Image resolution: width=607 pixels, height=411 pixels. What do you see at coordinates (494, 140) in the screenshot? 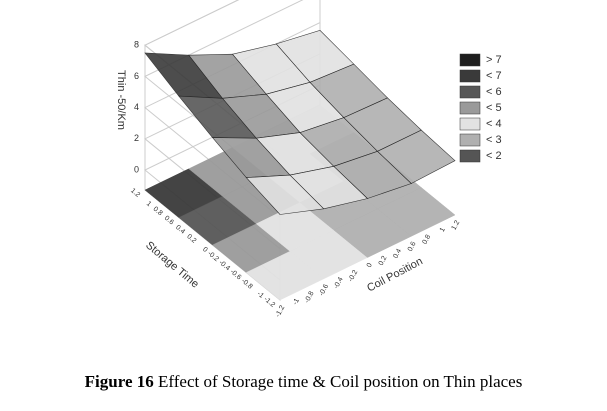
I see `legend-label: < 3` at bounding box center [494, 140].